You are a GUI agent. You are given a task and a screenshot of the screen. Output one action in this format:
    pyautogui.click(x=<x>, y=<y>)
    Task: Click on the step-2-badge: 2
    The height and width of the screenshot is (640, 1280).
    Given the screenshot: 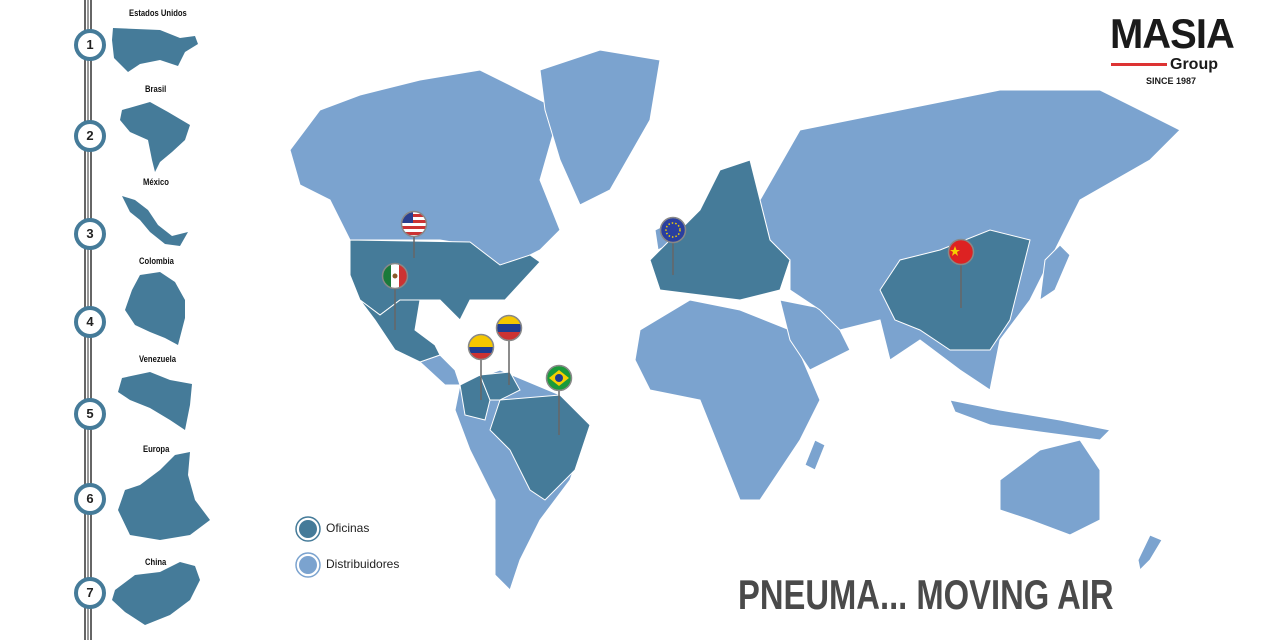 What is the action you would take?
    pyautogui.click(x=90, y=136)
    